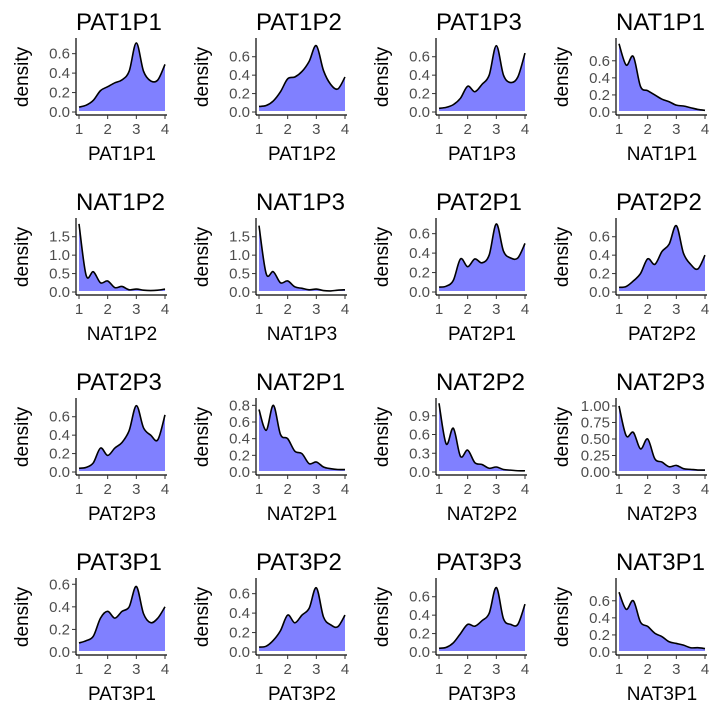  What do you see at coordinates (659, 202) in the screenshot?
I see `panel-title: PAT2P2` at bounding box center [659, 202].